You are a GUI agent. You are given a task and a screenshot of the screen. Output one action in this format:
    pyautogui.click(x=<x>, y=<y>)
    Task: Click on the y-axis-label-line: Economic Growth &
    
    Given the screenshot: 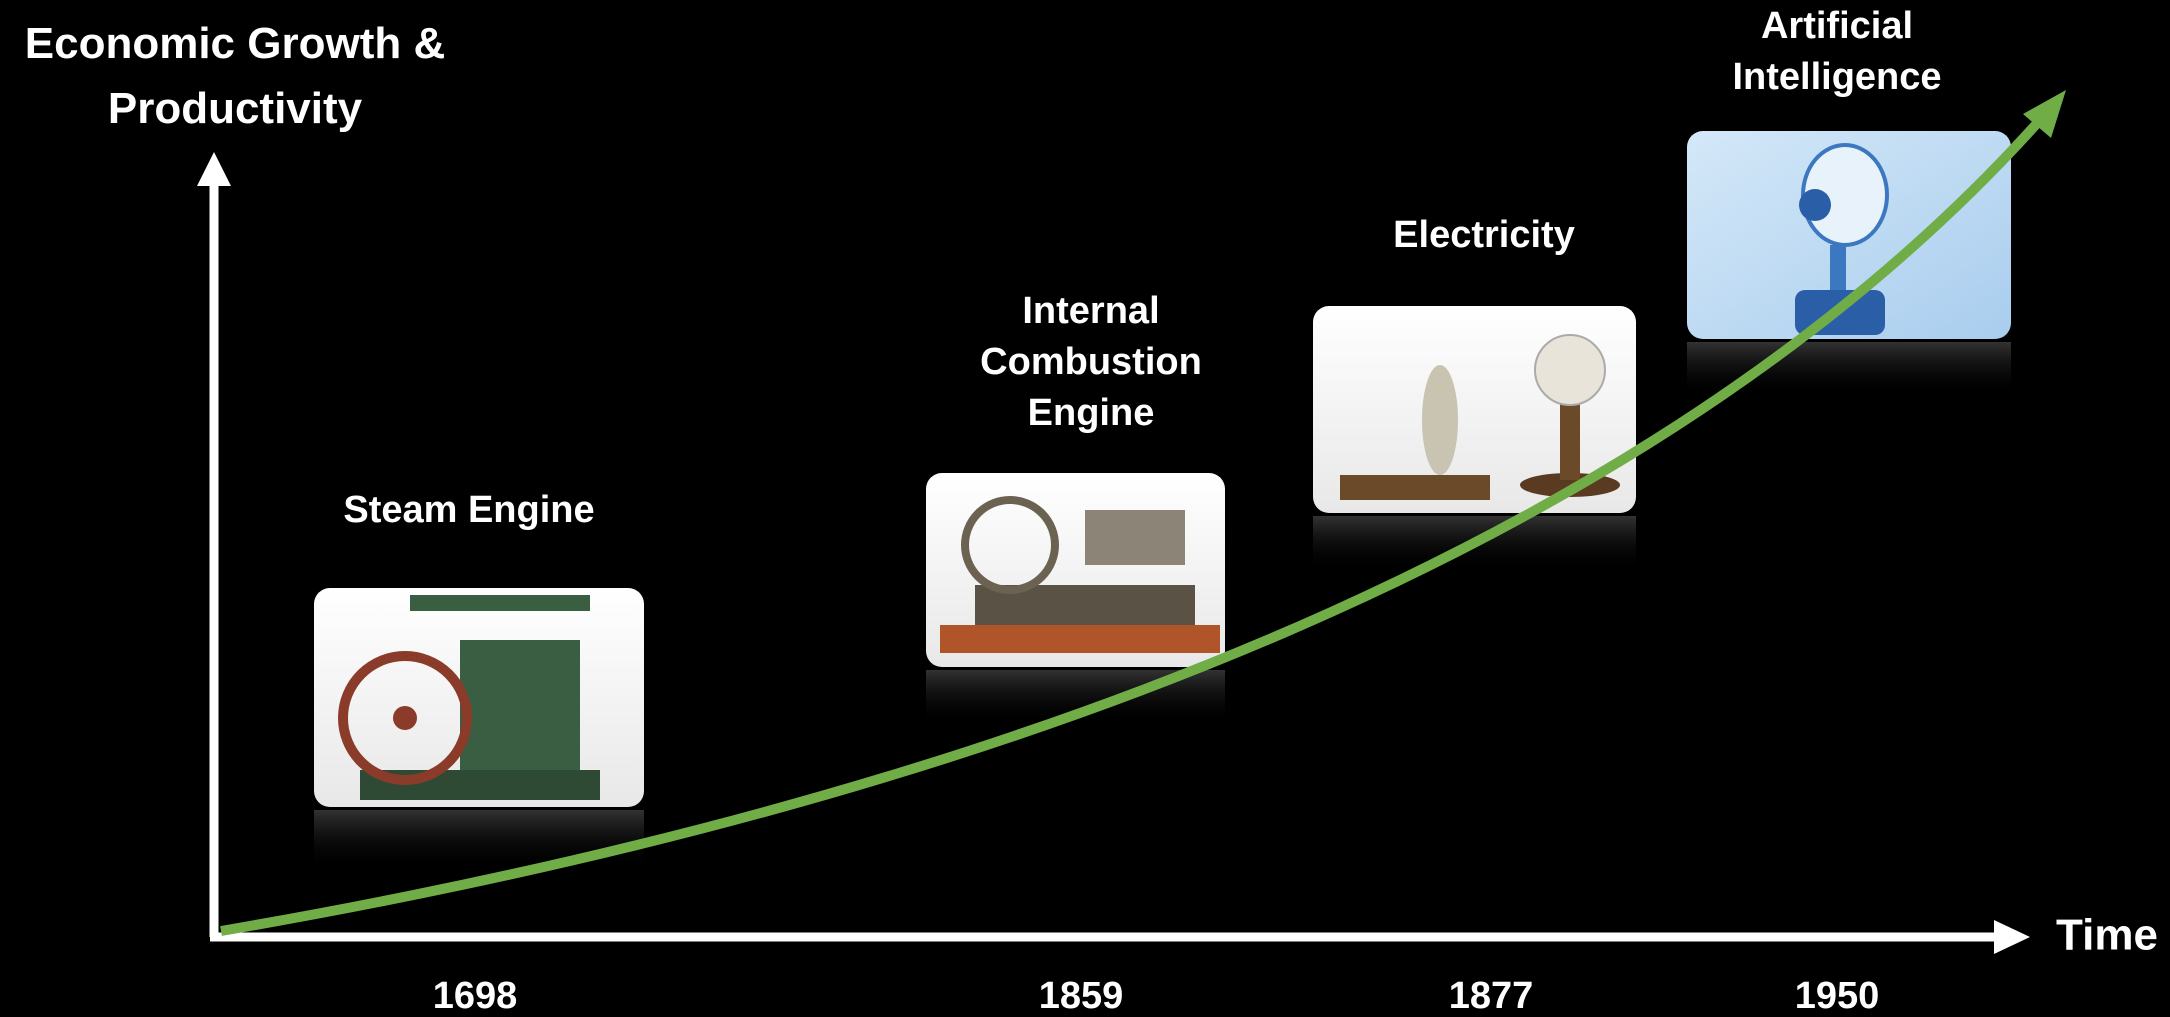 What is the action you would take?
    pyautogui.click(x=235, y=43)
    